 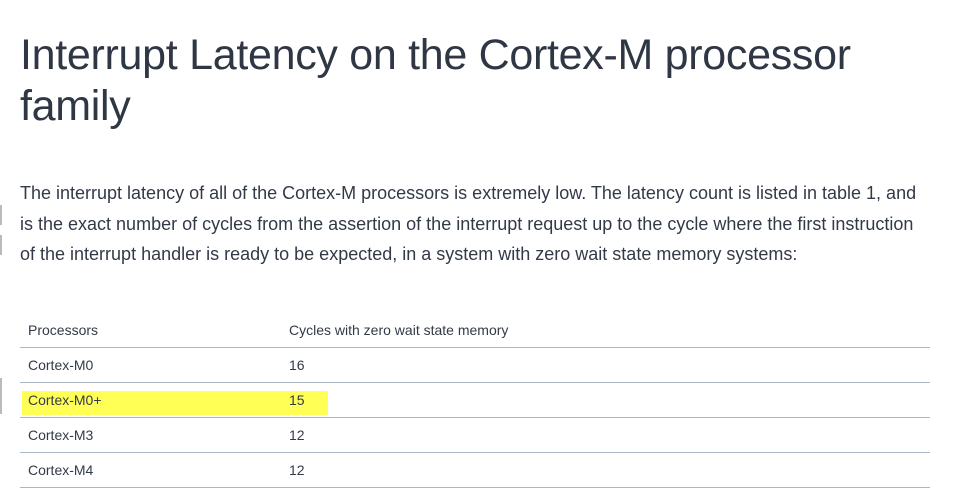 I want to click on header-processors: Processors, so click(x=150, y=330).